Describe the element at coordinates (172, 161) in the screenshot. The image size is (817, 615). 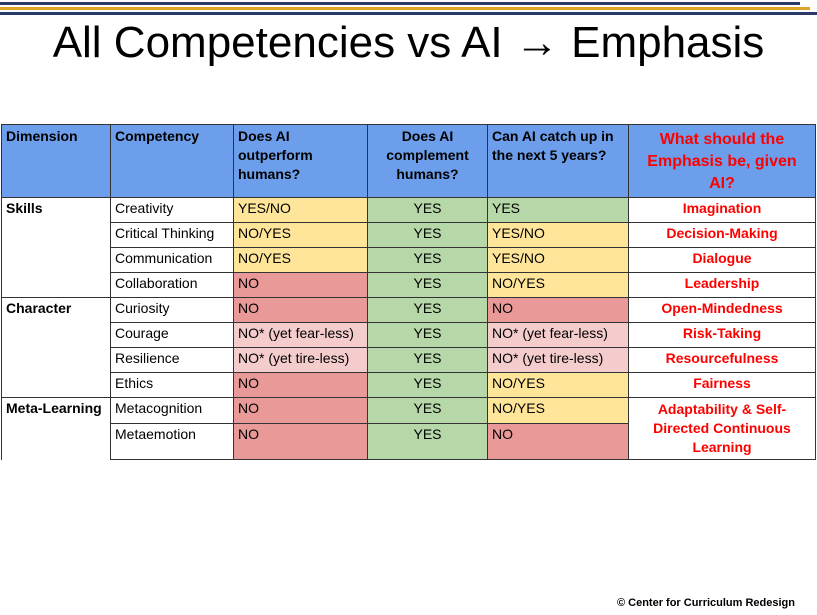
I see `header-competency: Competency` at that location.